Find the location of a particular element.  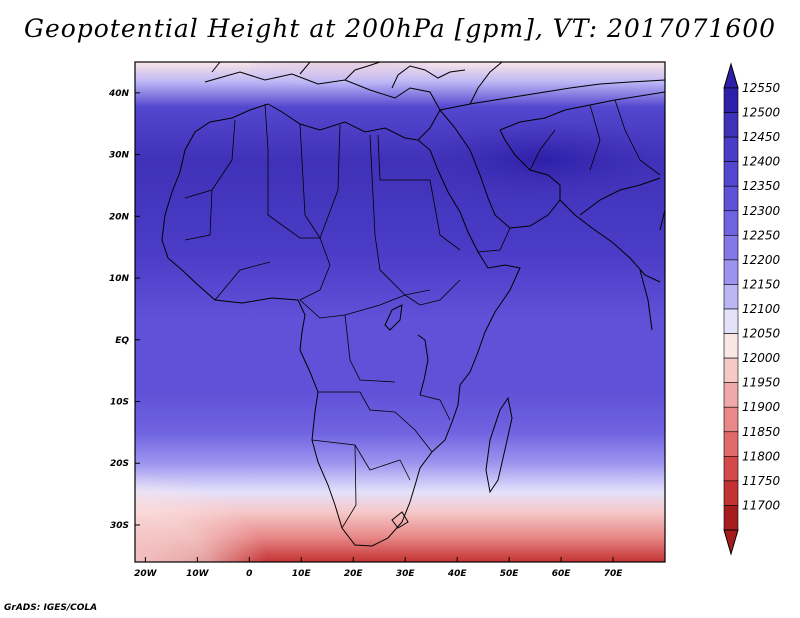

lat-label: 10S is located at coordinates (119, 403).